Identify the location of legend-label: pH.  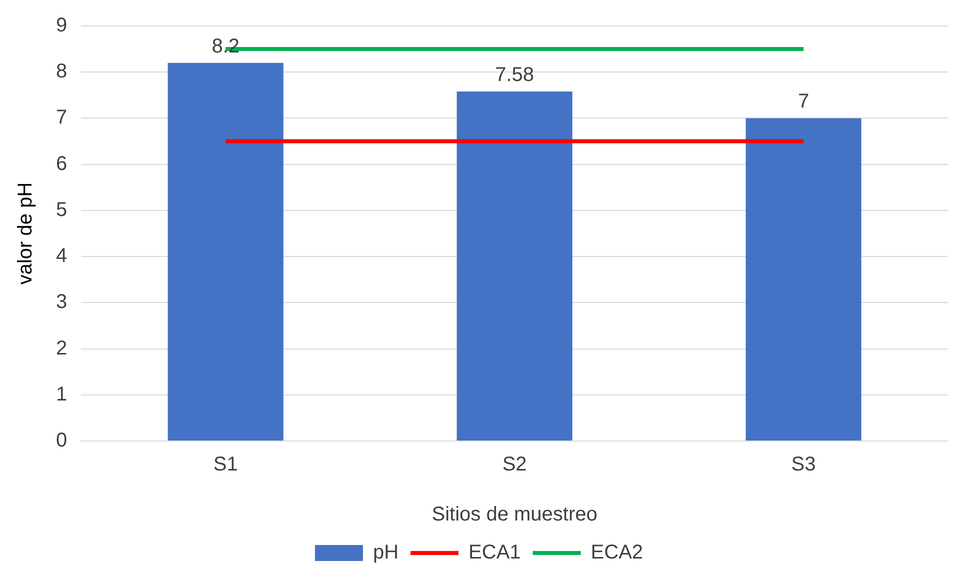
(385, 553).